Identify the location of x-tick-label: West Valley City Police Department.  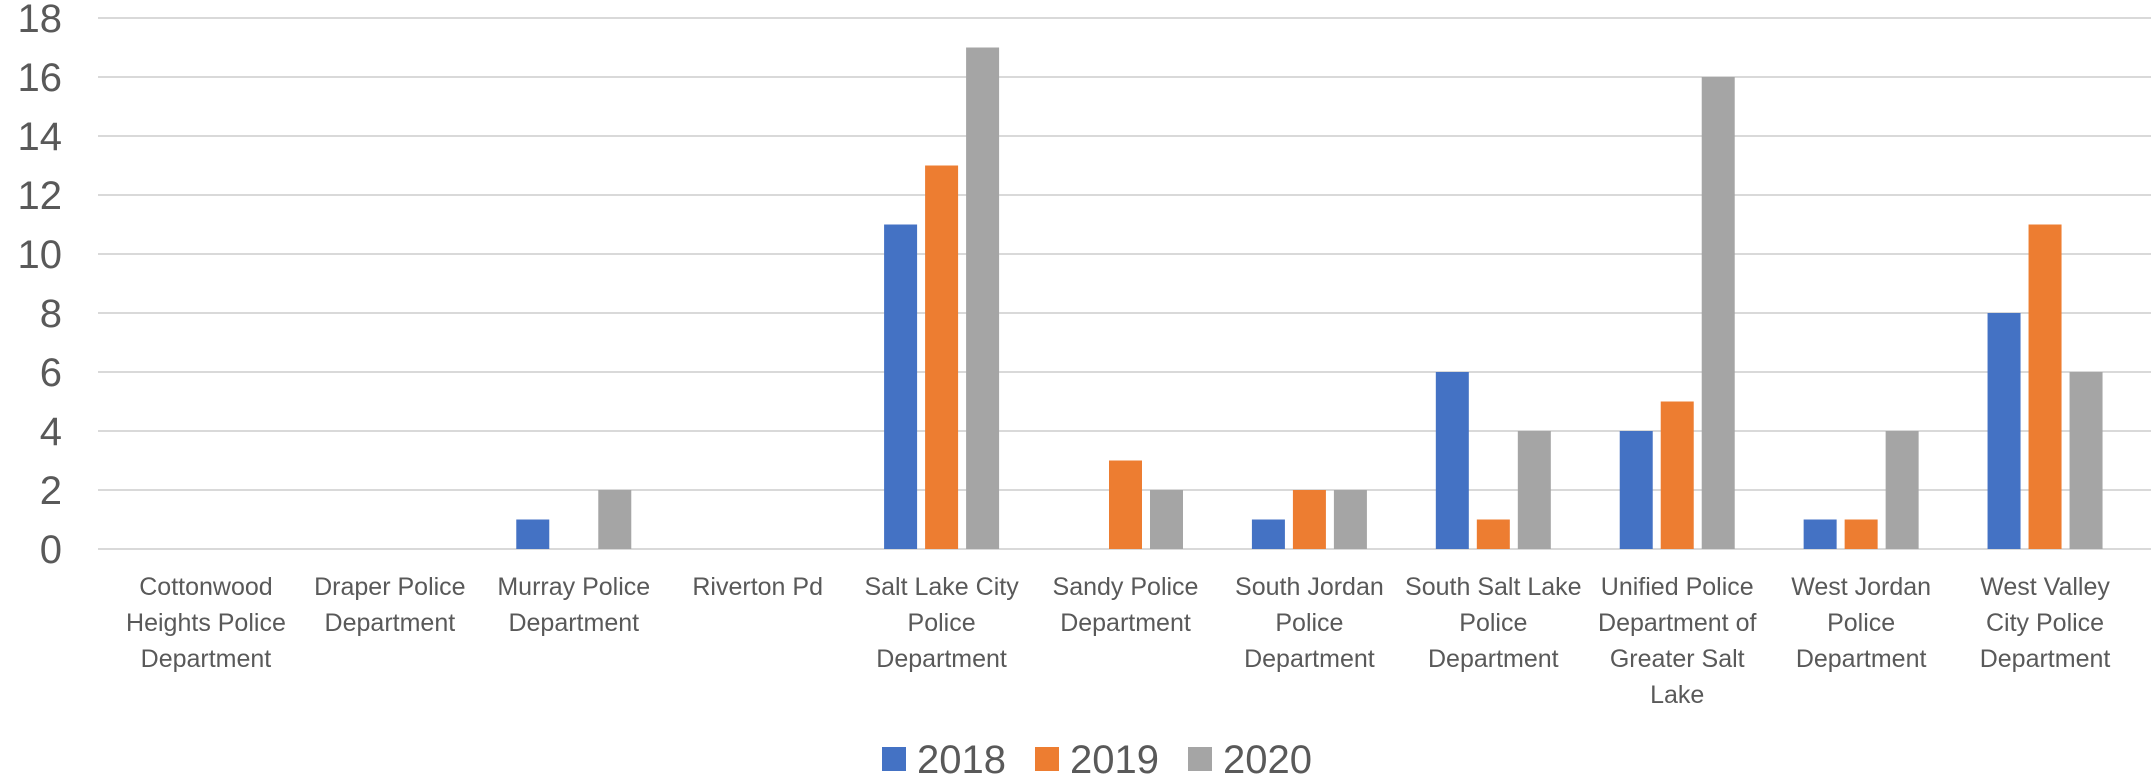
(2045, 623).